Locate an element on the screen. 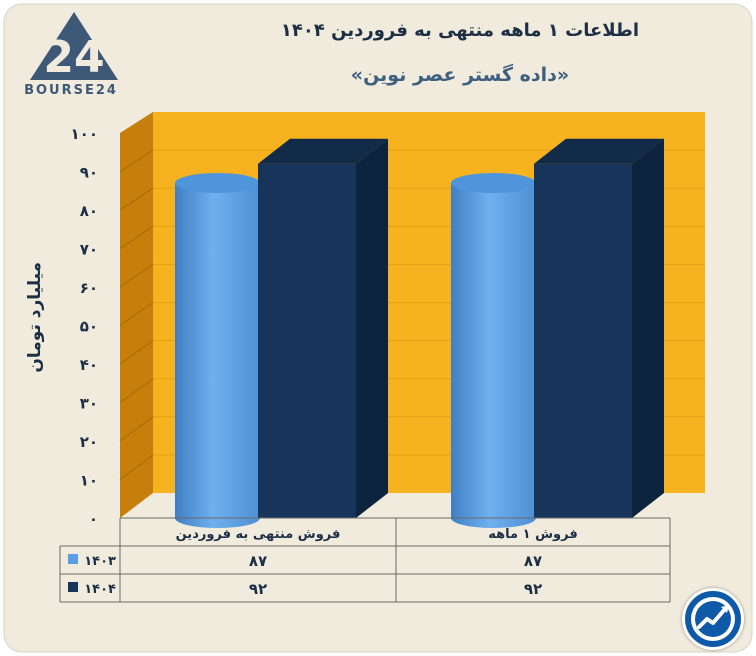 This screenshot has width=756, height=656. y-tick-label: ۰ is located at coordinates (93, 519).